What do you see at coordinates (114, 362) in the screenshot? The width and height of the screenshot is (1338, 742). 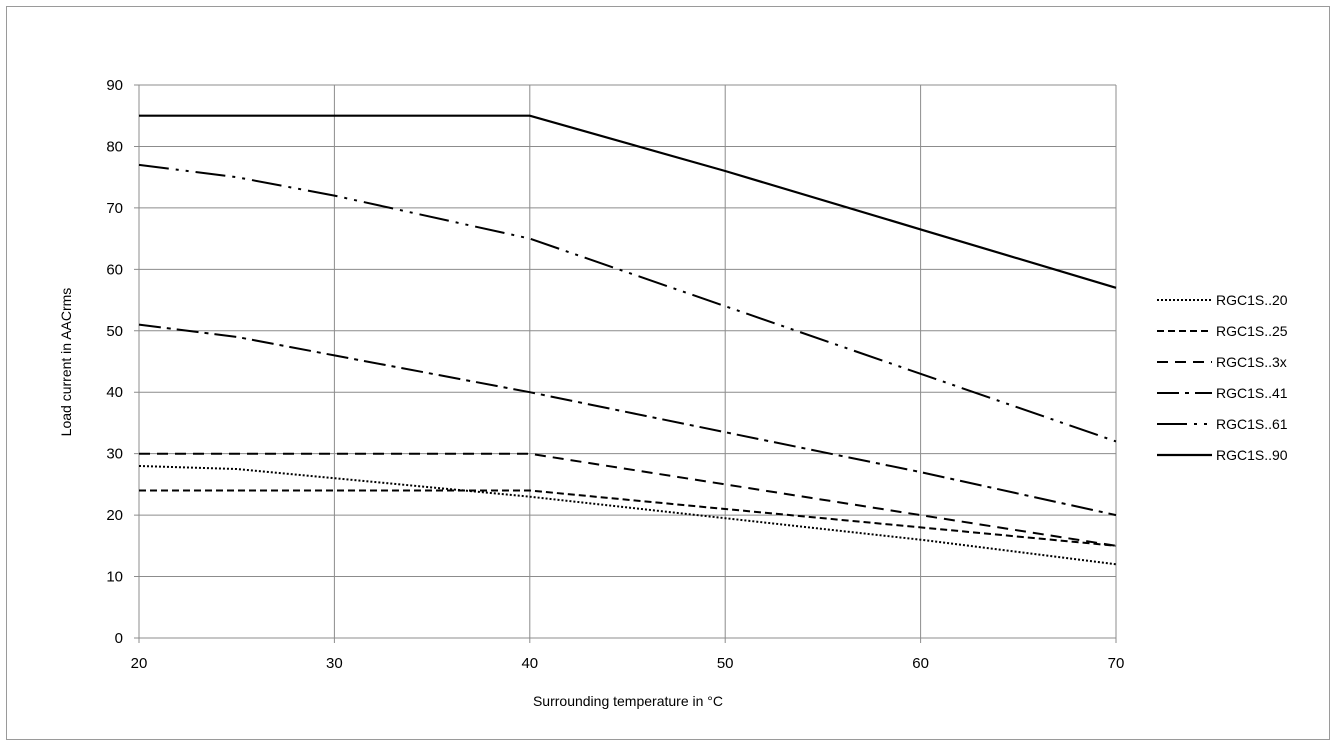 I see `y-tick-labels: 0 10 20 30 40 50 60 70 80 90` at bounding box center [114, 362].